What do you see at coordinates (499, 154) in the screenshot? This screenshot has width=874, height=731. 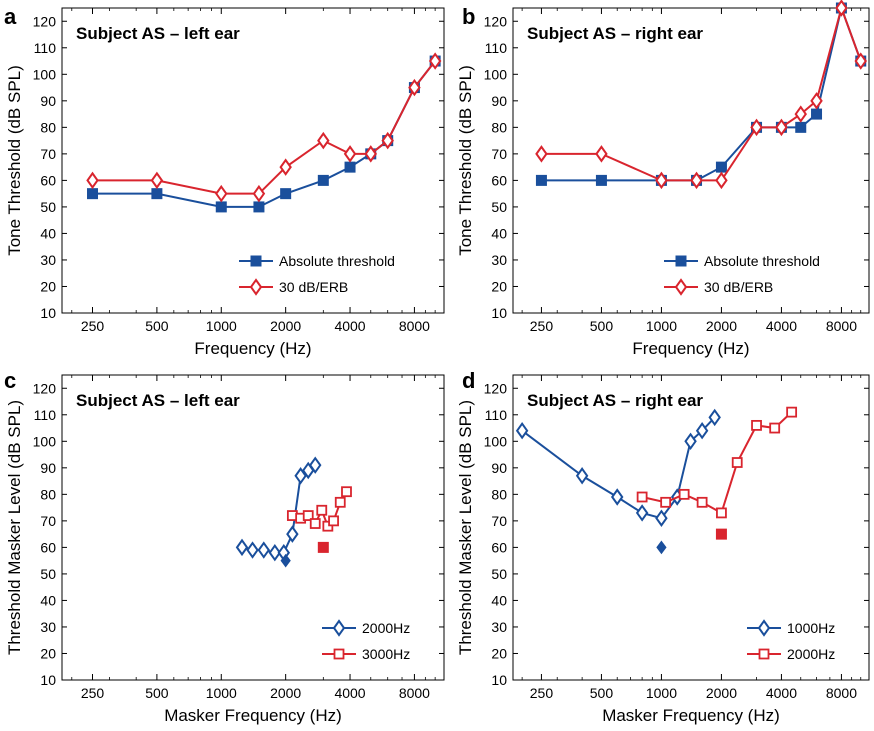 I see `y-tick-label: 70` at bounding box center [499, 154].